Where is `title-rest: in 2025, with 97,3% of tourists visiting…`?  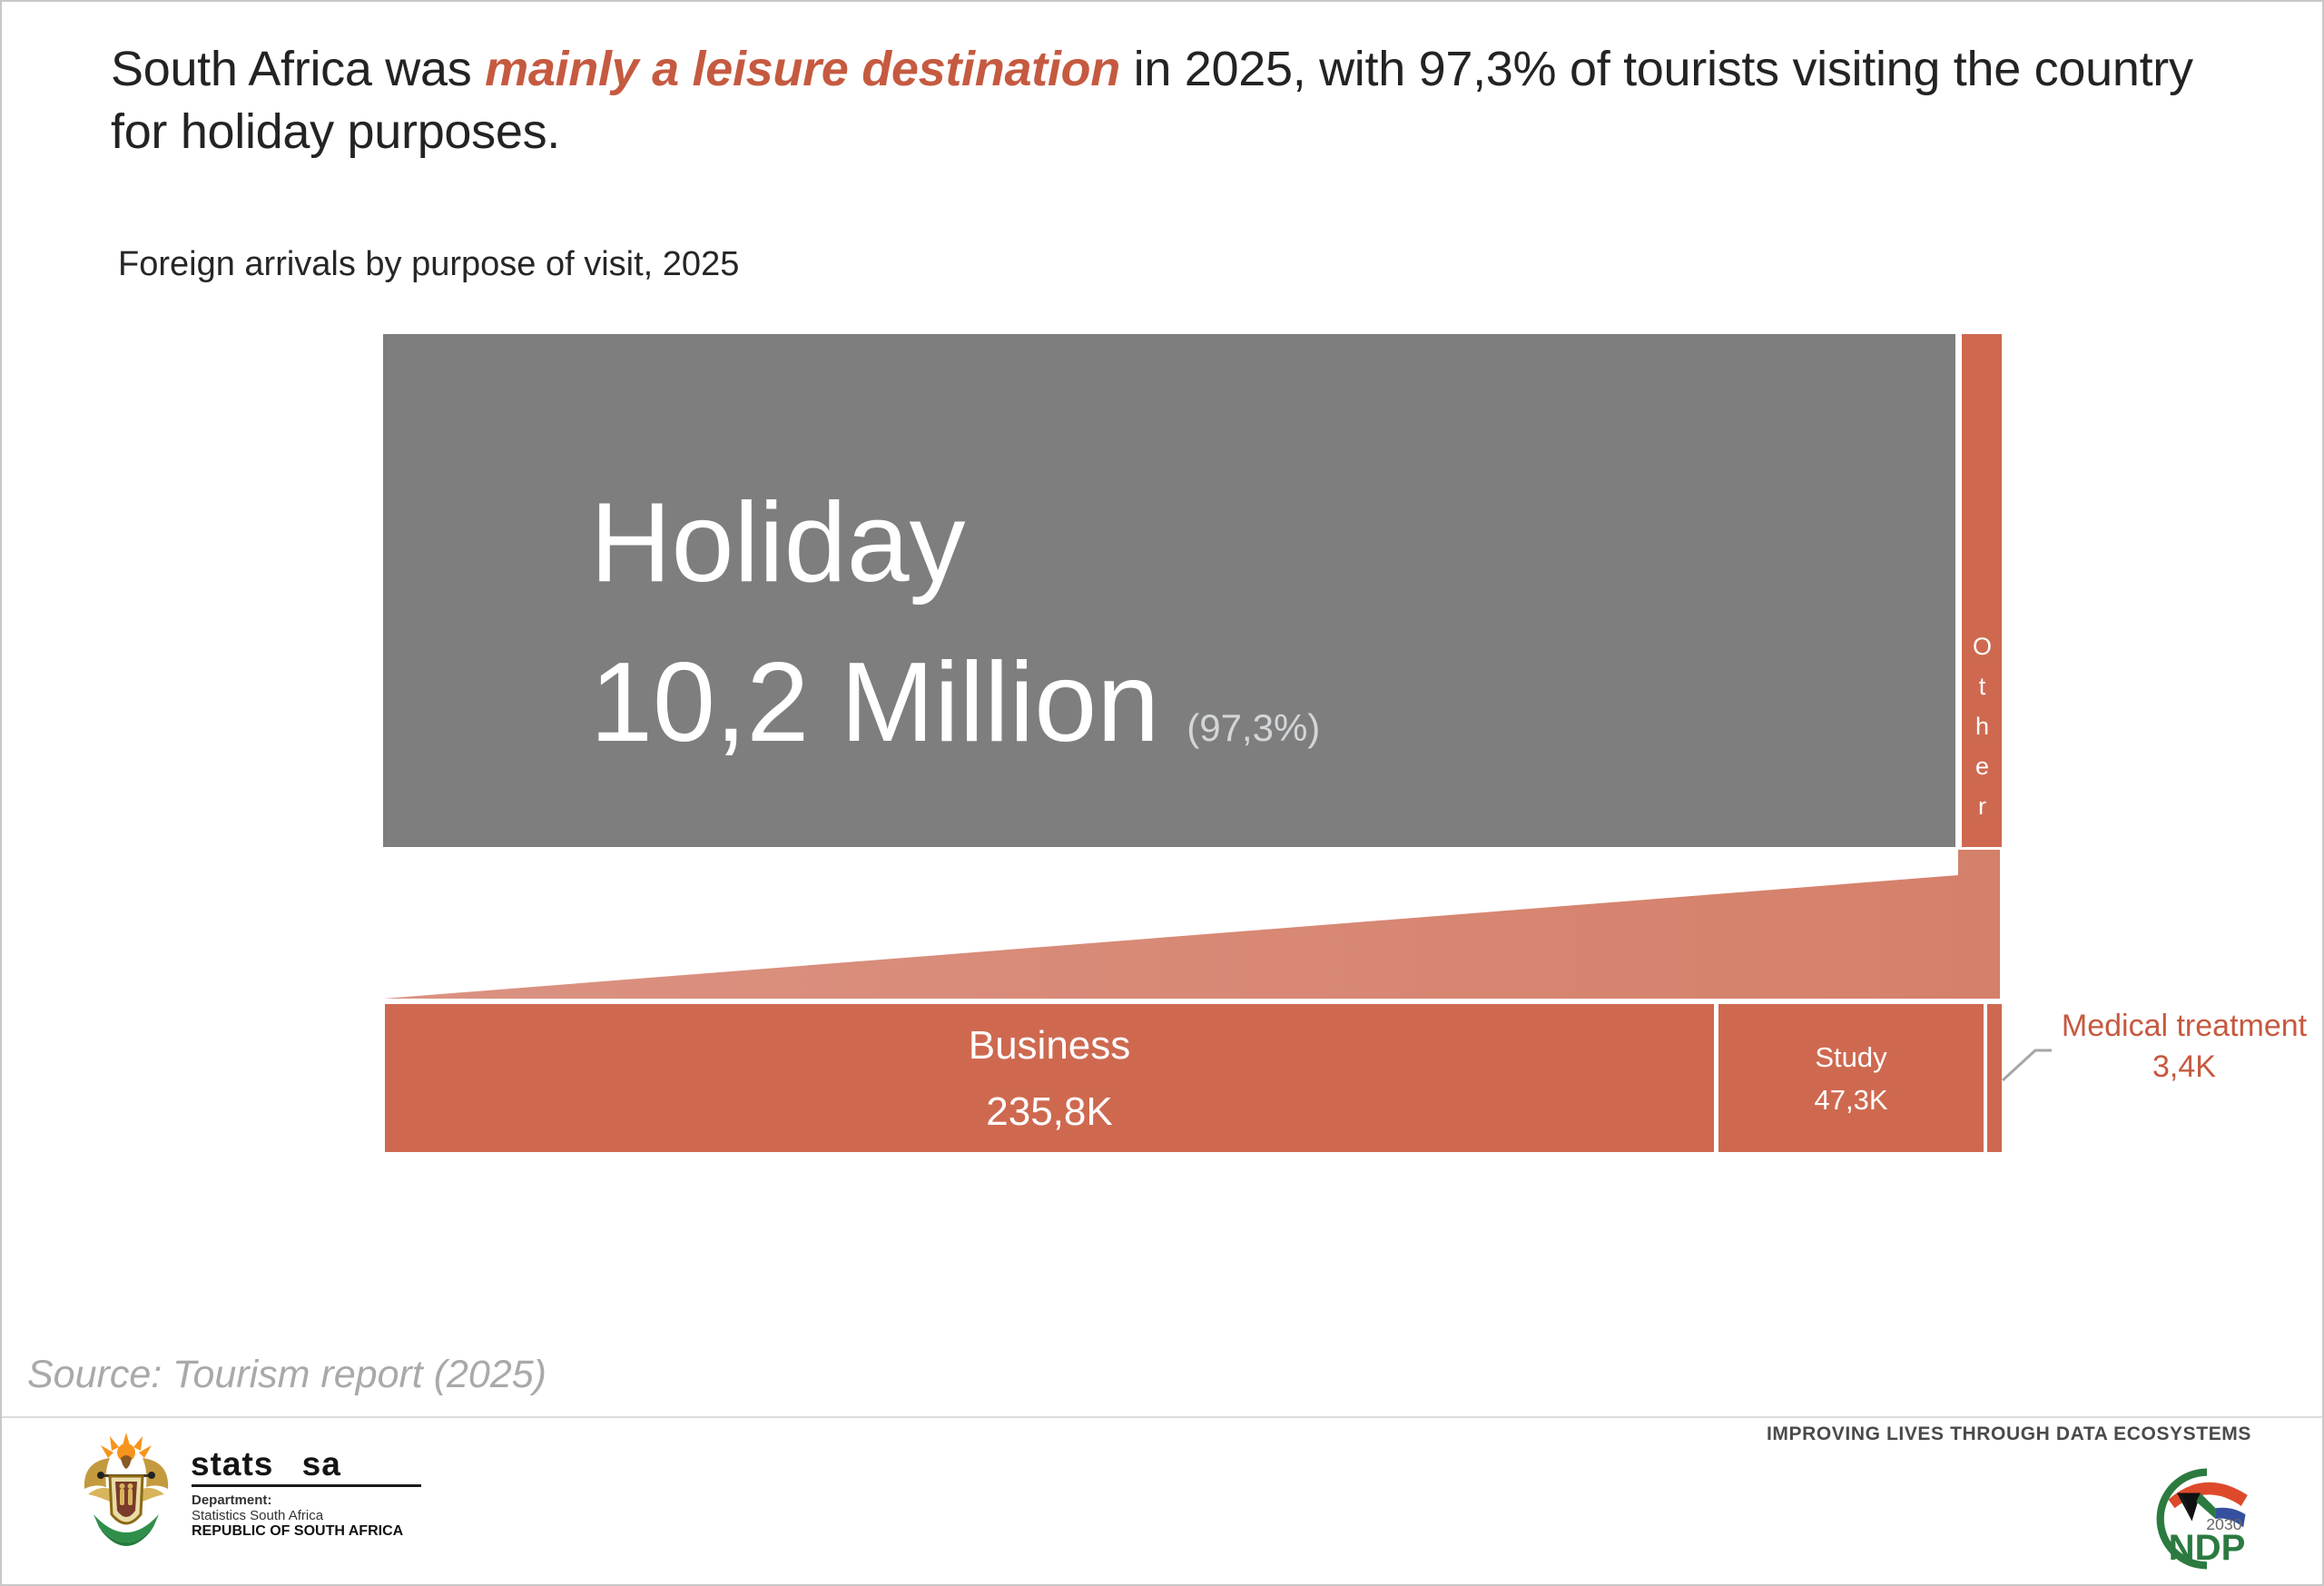 title-rest: in 2025, with 97,3% of tourists visiting… is located at coordinates (1656, 69).